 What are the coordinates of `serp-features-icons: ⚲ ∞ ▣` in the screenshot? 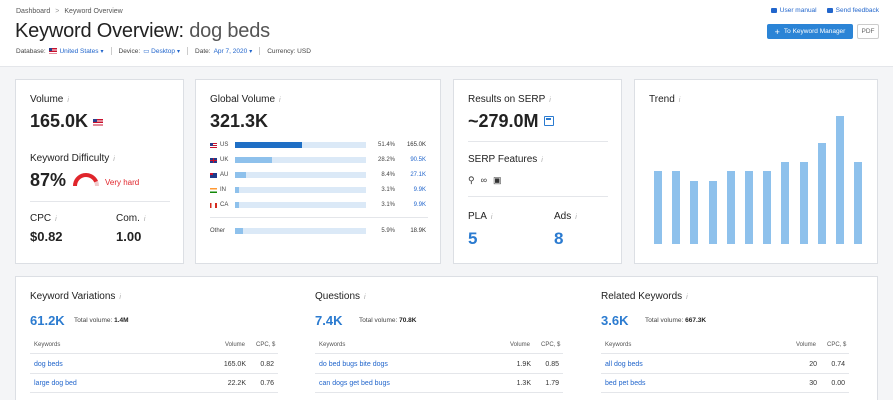 It's located at (485, 180).